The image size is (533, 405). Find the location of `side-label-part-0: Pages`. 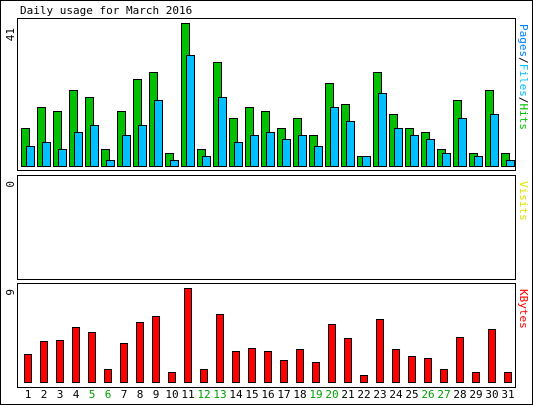

side-label-part-0: Pages is located at coordinates (523, 40).